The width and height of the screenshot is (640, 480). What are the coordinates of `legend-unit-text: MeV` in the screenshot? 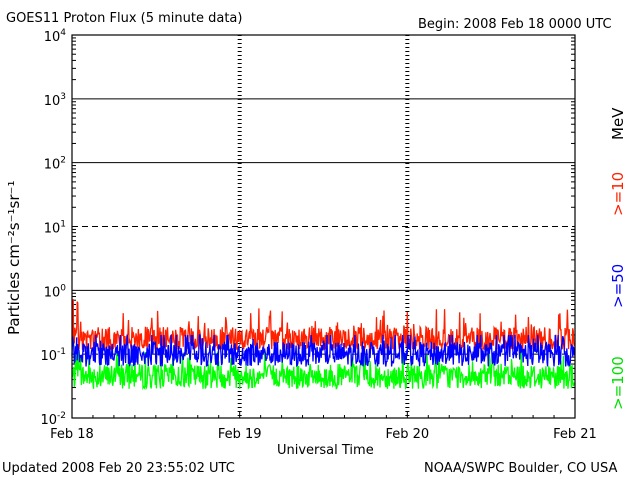 It's located at (618, 123).